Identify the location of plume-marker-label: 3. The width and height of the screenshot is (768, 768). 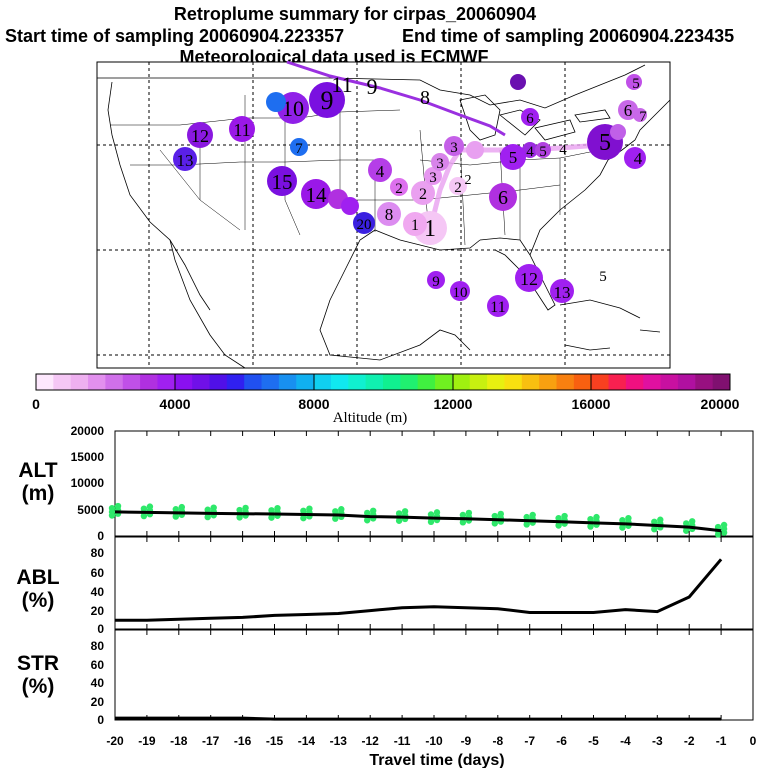
(433, 178).